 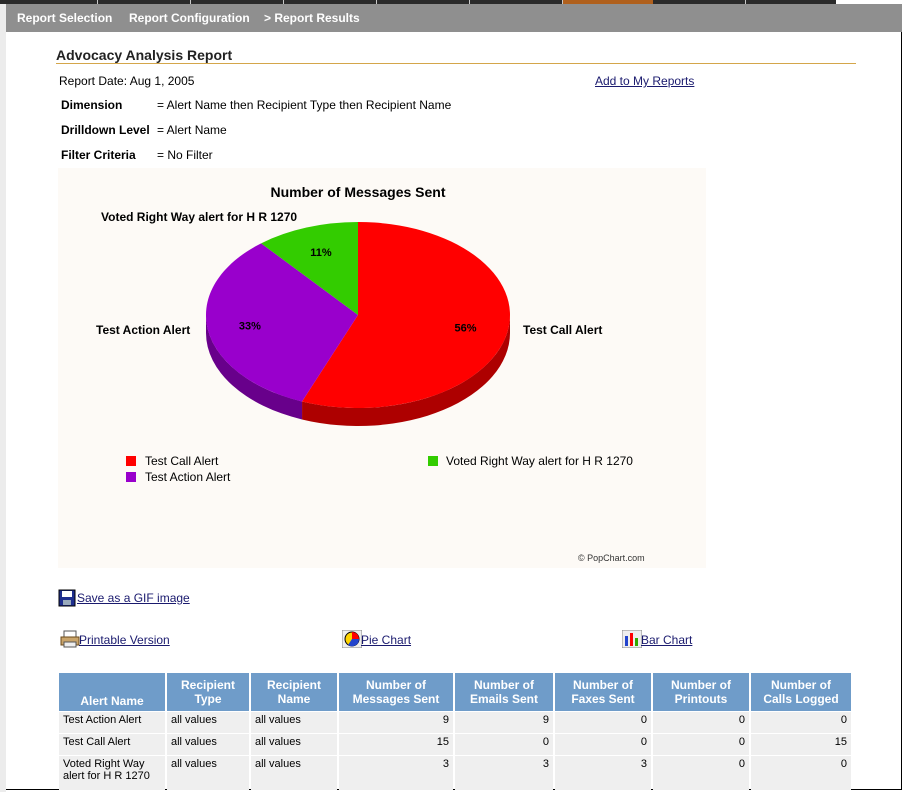 What do you see at coordinates (433, 461) in the screenshot?
I see `legend-swatch-voted` at bounding box center [433, 461].